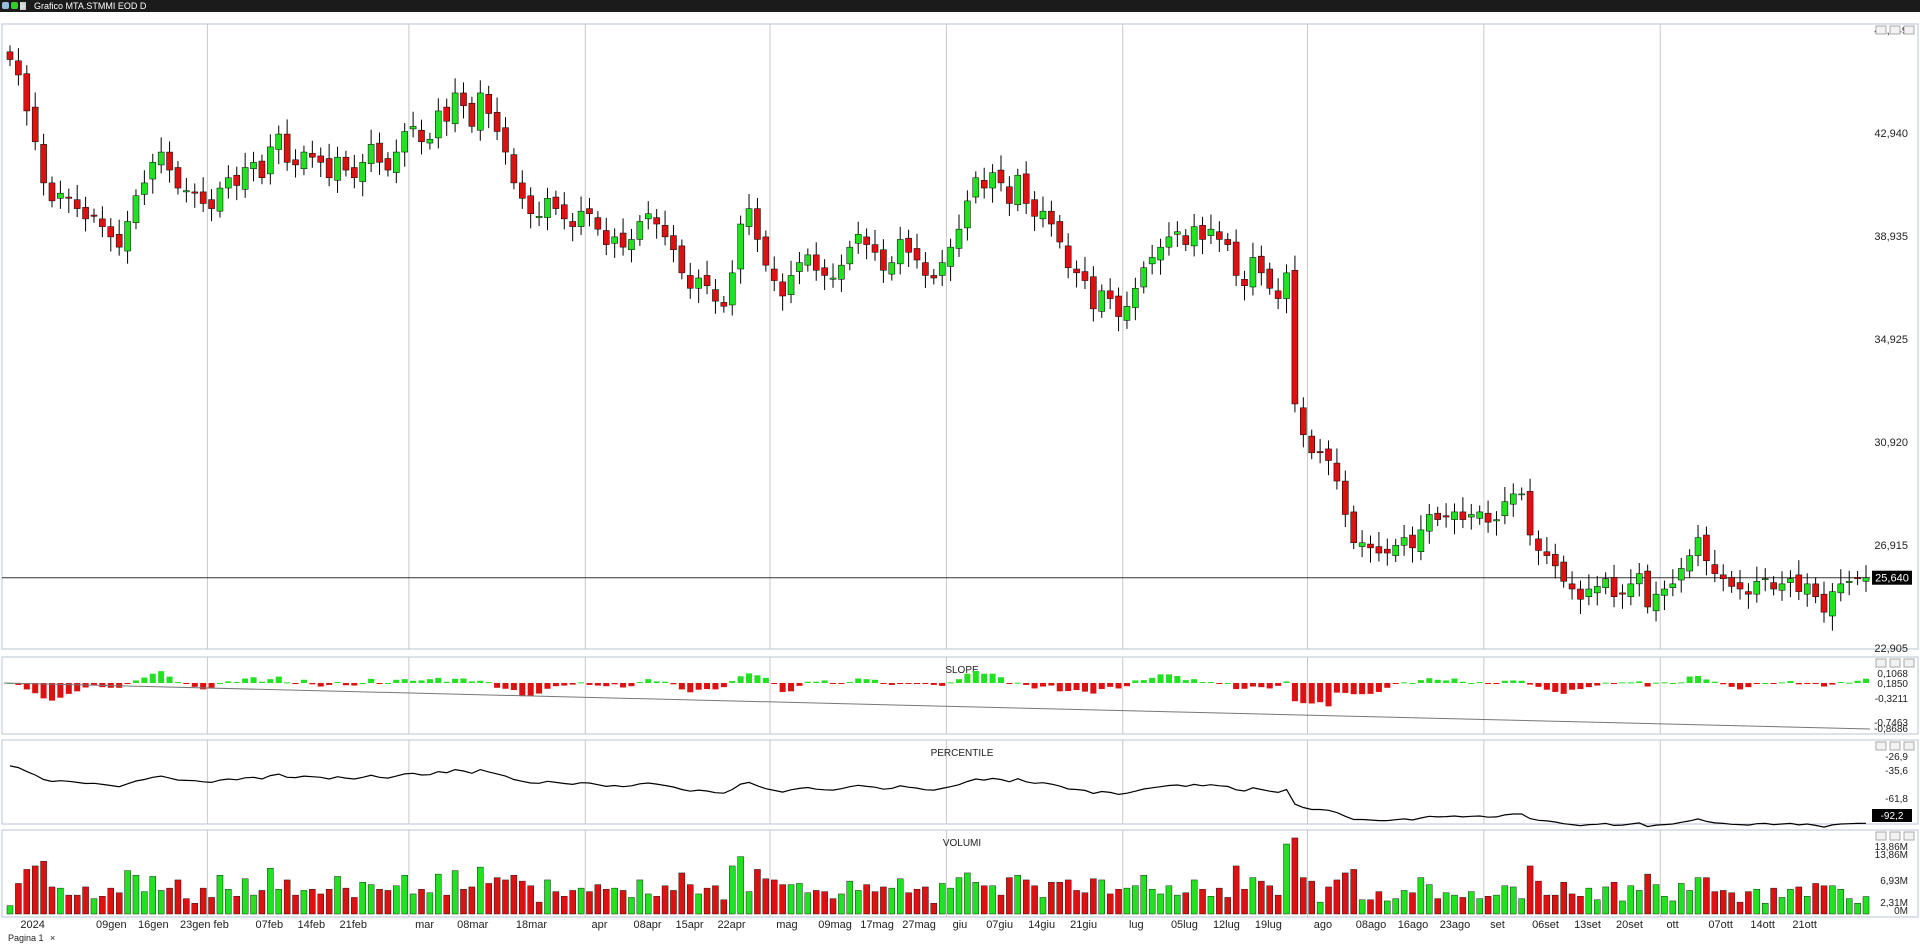 This screenshot has width=1920, height=944. I want to click on slope-tick: -0,3211, so click(1892, 699).